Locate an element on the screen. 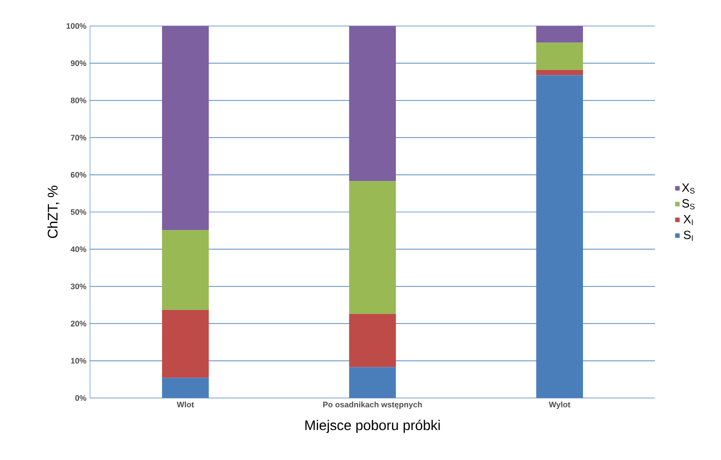 The image size is (721, 460). legend-label: S$_{S}$ is located at coordinates (688, 204).